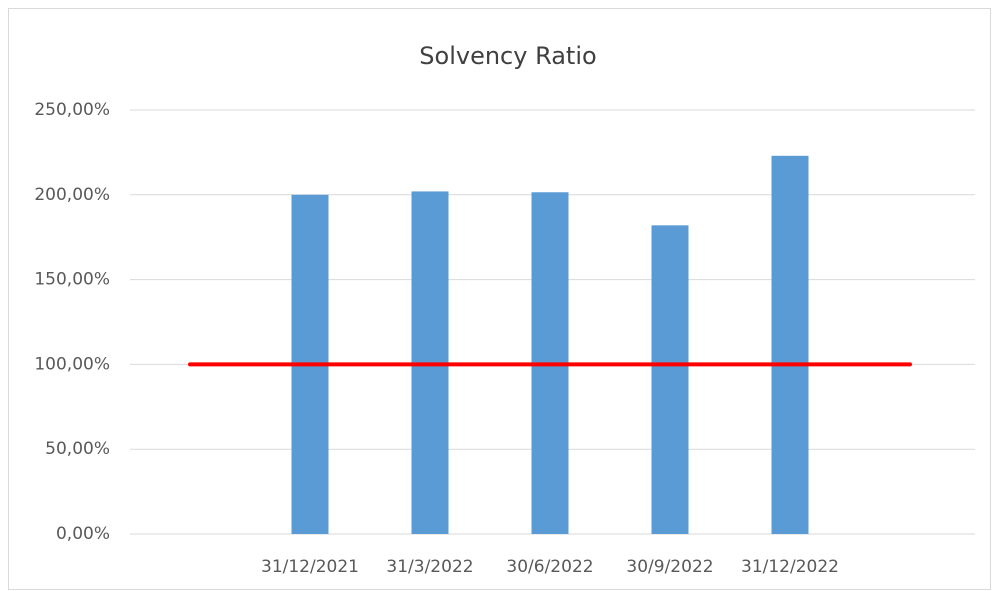  I want to click on chart-title: Solvency Ratio, so click(507, 56).